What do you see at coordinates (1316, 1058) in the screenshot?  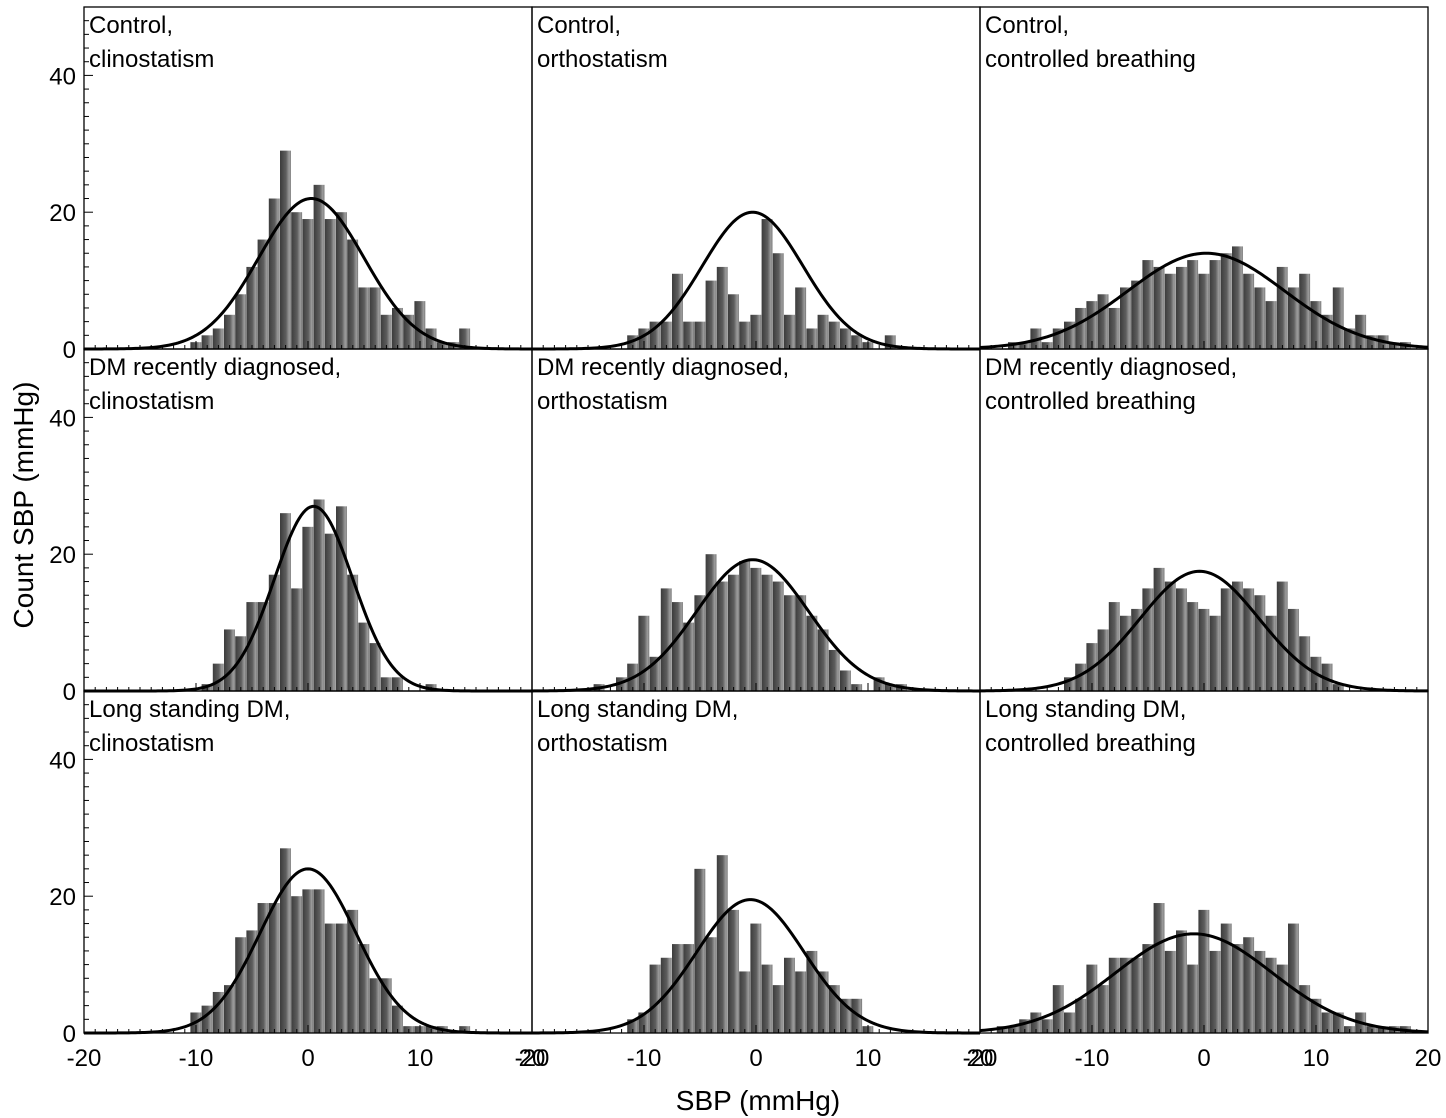 I see `x-tick-label: 10` at bounding box center [1316, 1058].